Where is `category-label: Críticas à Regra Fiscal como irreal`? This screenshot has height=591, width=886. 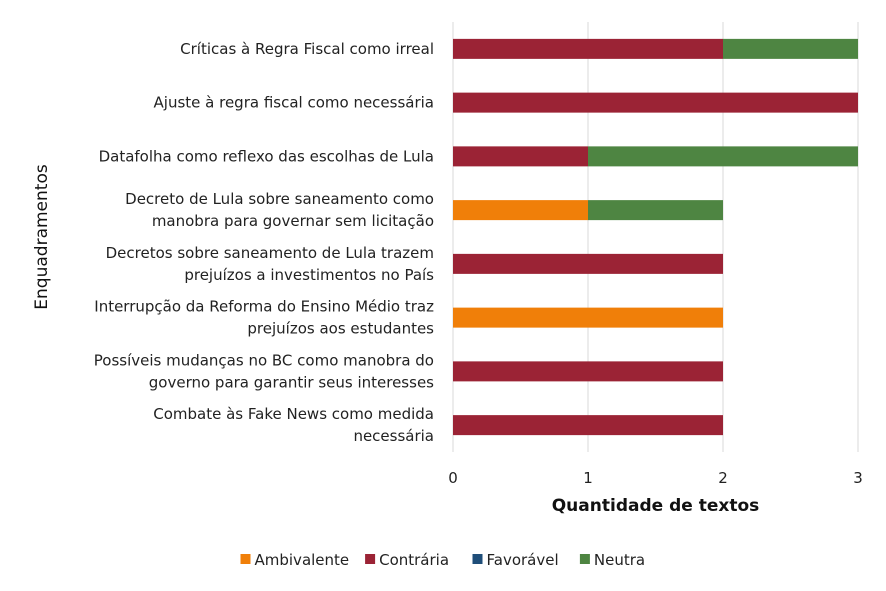 category-label: Críticas à Regra Fiscal como irreal is located at coordinates (307, 49).